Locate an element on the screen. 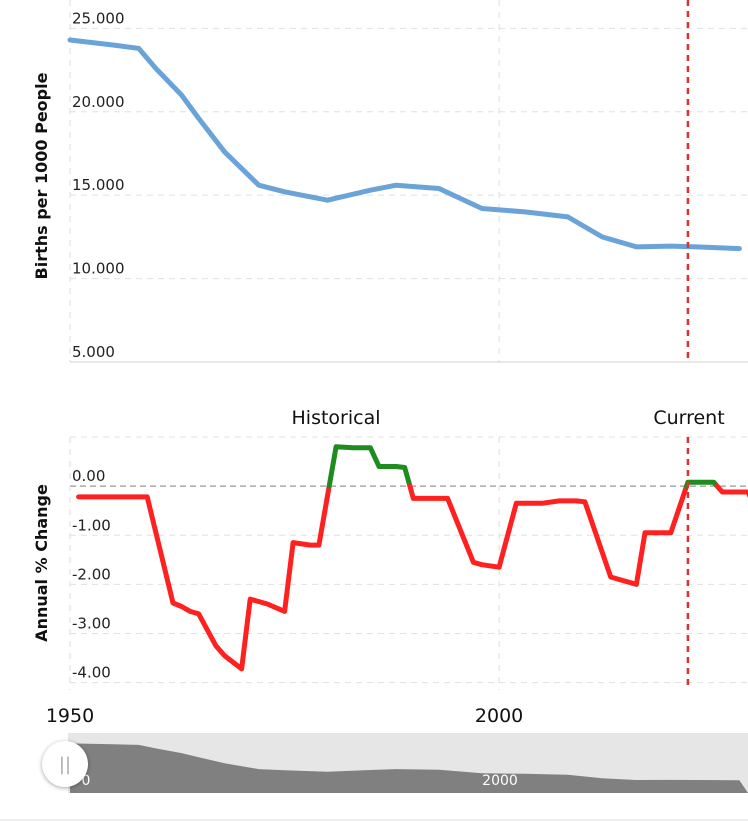 Image resolution: width=748 pixels, height=822 pixels. top-y-tick-label: 20.000 is located at coordinates (98, 102).